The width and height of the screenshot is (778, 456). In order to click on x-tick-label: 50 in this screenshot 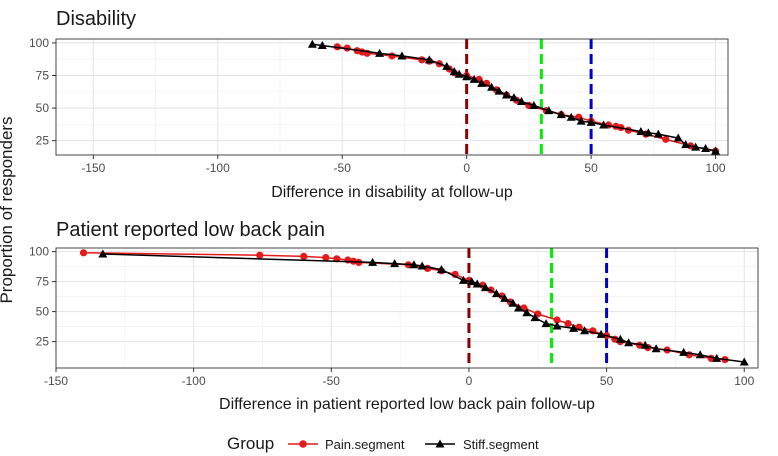, I will do `click(591, 168)`.